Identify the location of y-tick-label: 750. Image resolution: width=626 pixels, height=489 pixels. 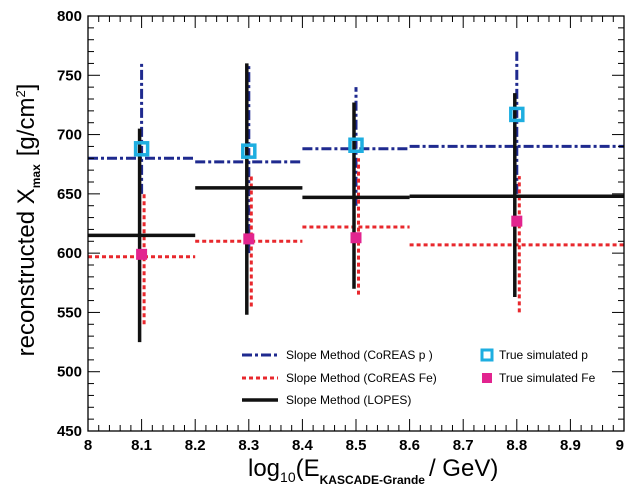
(69, 75).